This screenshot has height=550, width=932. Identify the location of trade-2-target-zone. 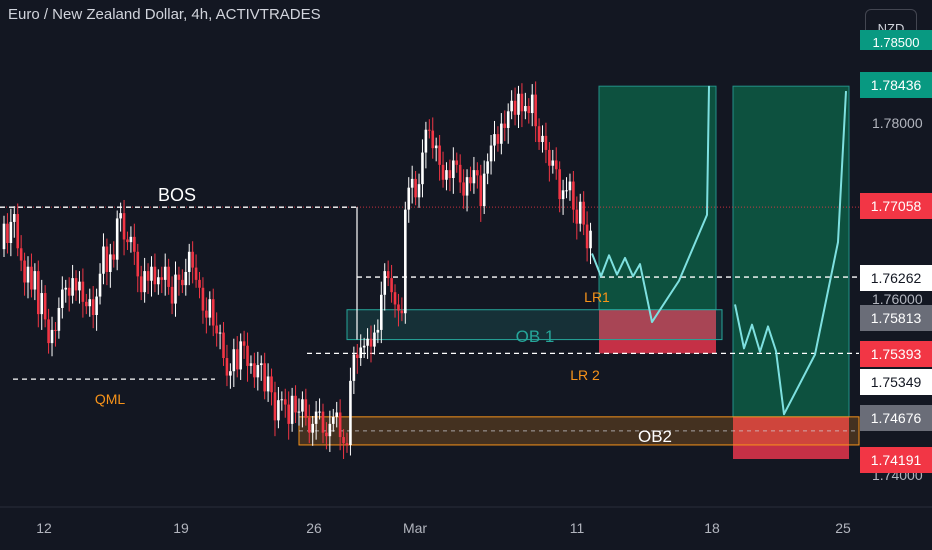
(791, 251).